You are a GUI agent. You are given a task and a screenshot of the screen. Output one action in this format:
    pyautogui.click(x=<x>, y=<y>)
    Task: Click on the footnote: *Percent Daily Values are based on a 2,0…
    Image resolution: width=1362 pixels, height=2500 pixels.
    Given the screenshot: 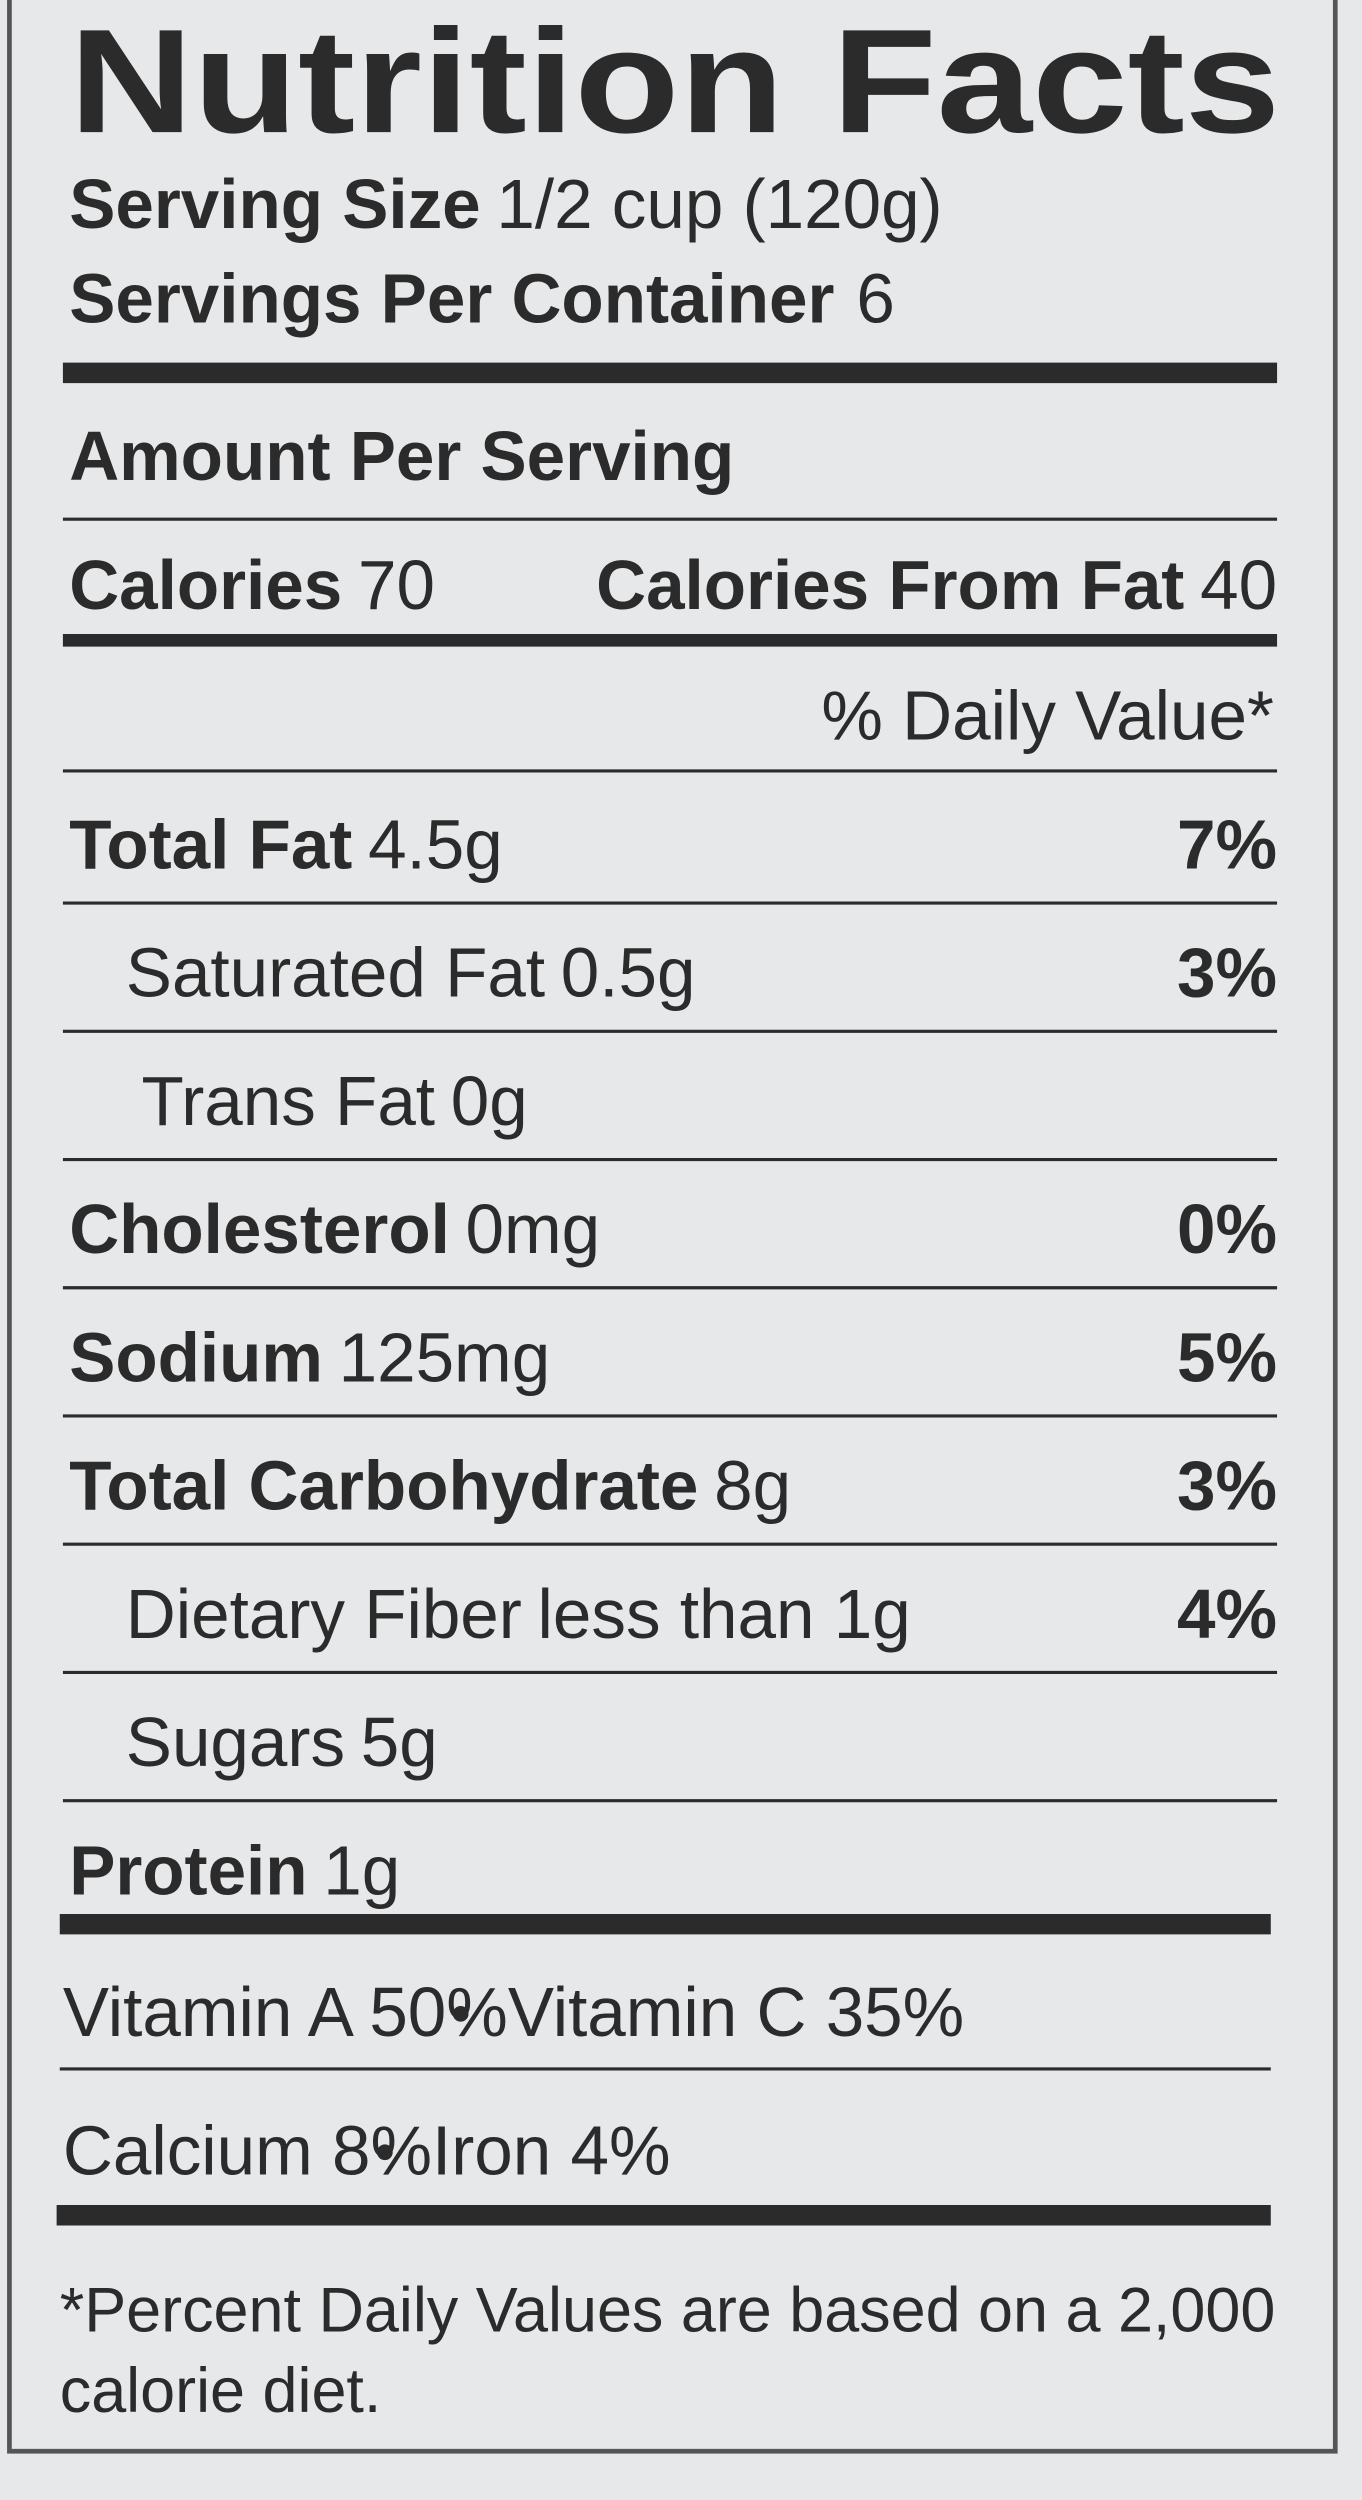 What is the action you would take?
    pyautogui.click(x=668, y=2311)
    